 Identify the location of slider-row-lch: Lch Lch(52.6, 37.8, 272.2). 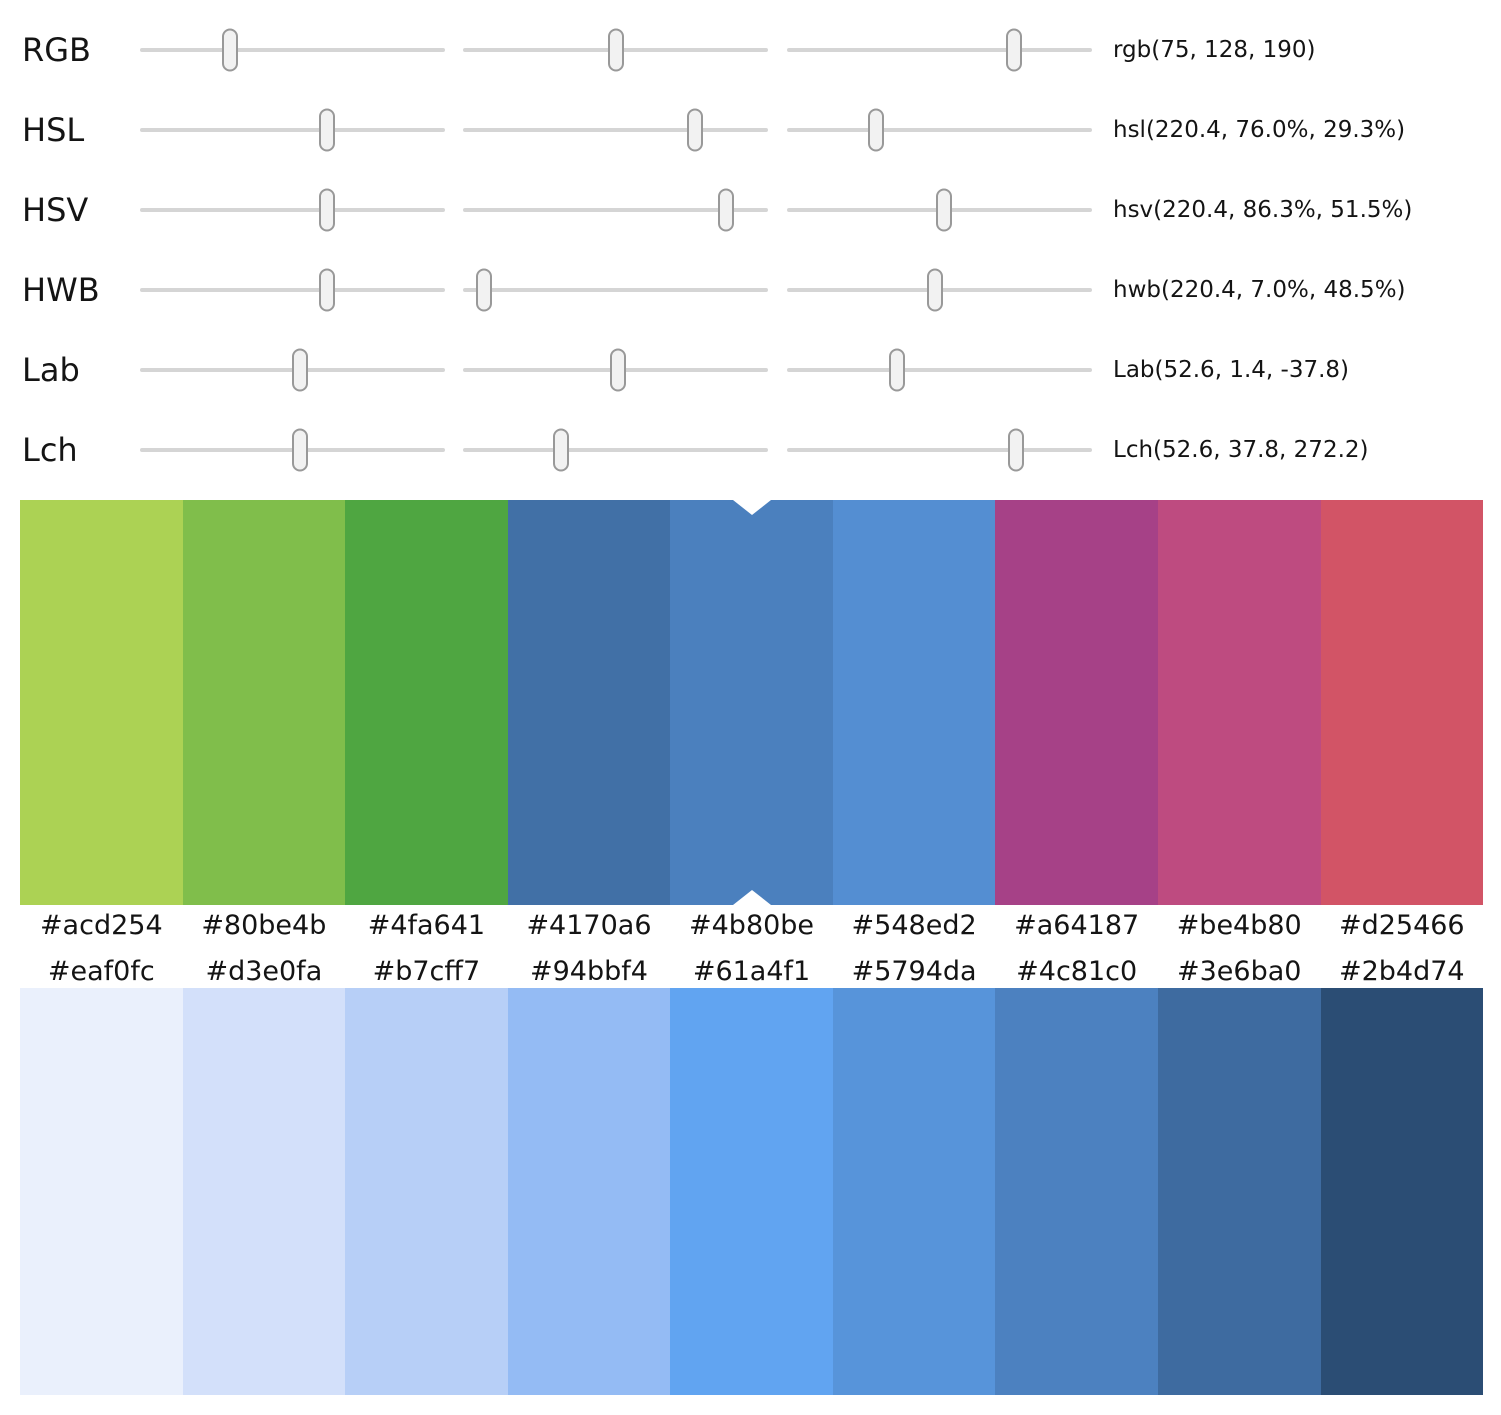
(750, 450).